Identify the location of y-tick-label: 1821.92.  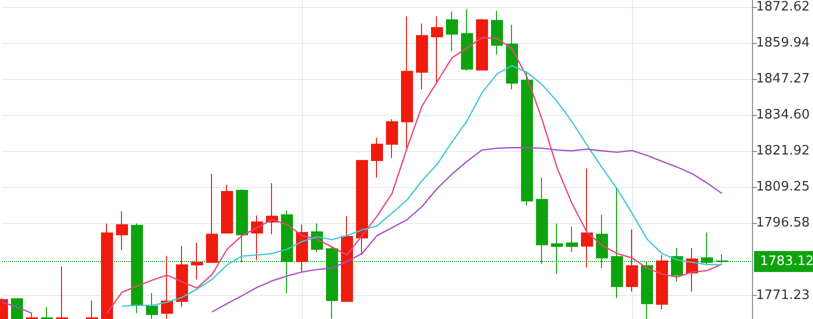
(783, 151).